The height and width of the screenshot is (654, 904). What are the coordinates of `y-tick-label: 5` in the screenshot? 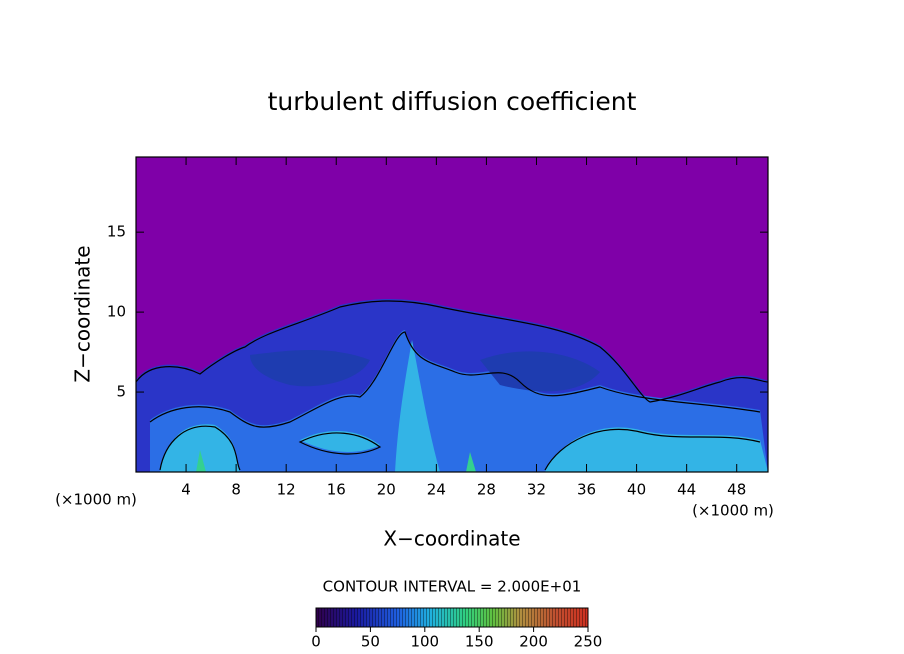 It's located at (121, 392).